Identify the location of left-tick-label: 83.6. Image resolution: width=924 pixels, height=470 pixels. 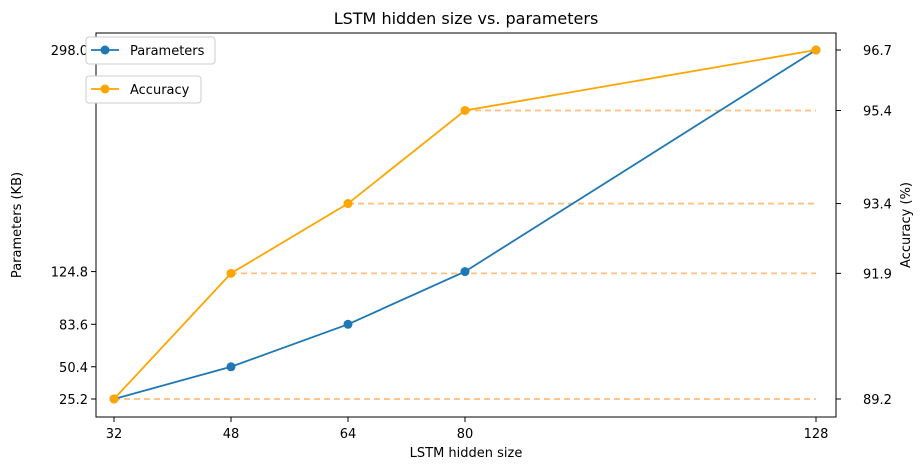
(73, 325).